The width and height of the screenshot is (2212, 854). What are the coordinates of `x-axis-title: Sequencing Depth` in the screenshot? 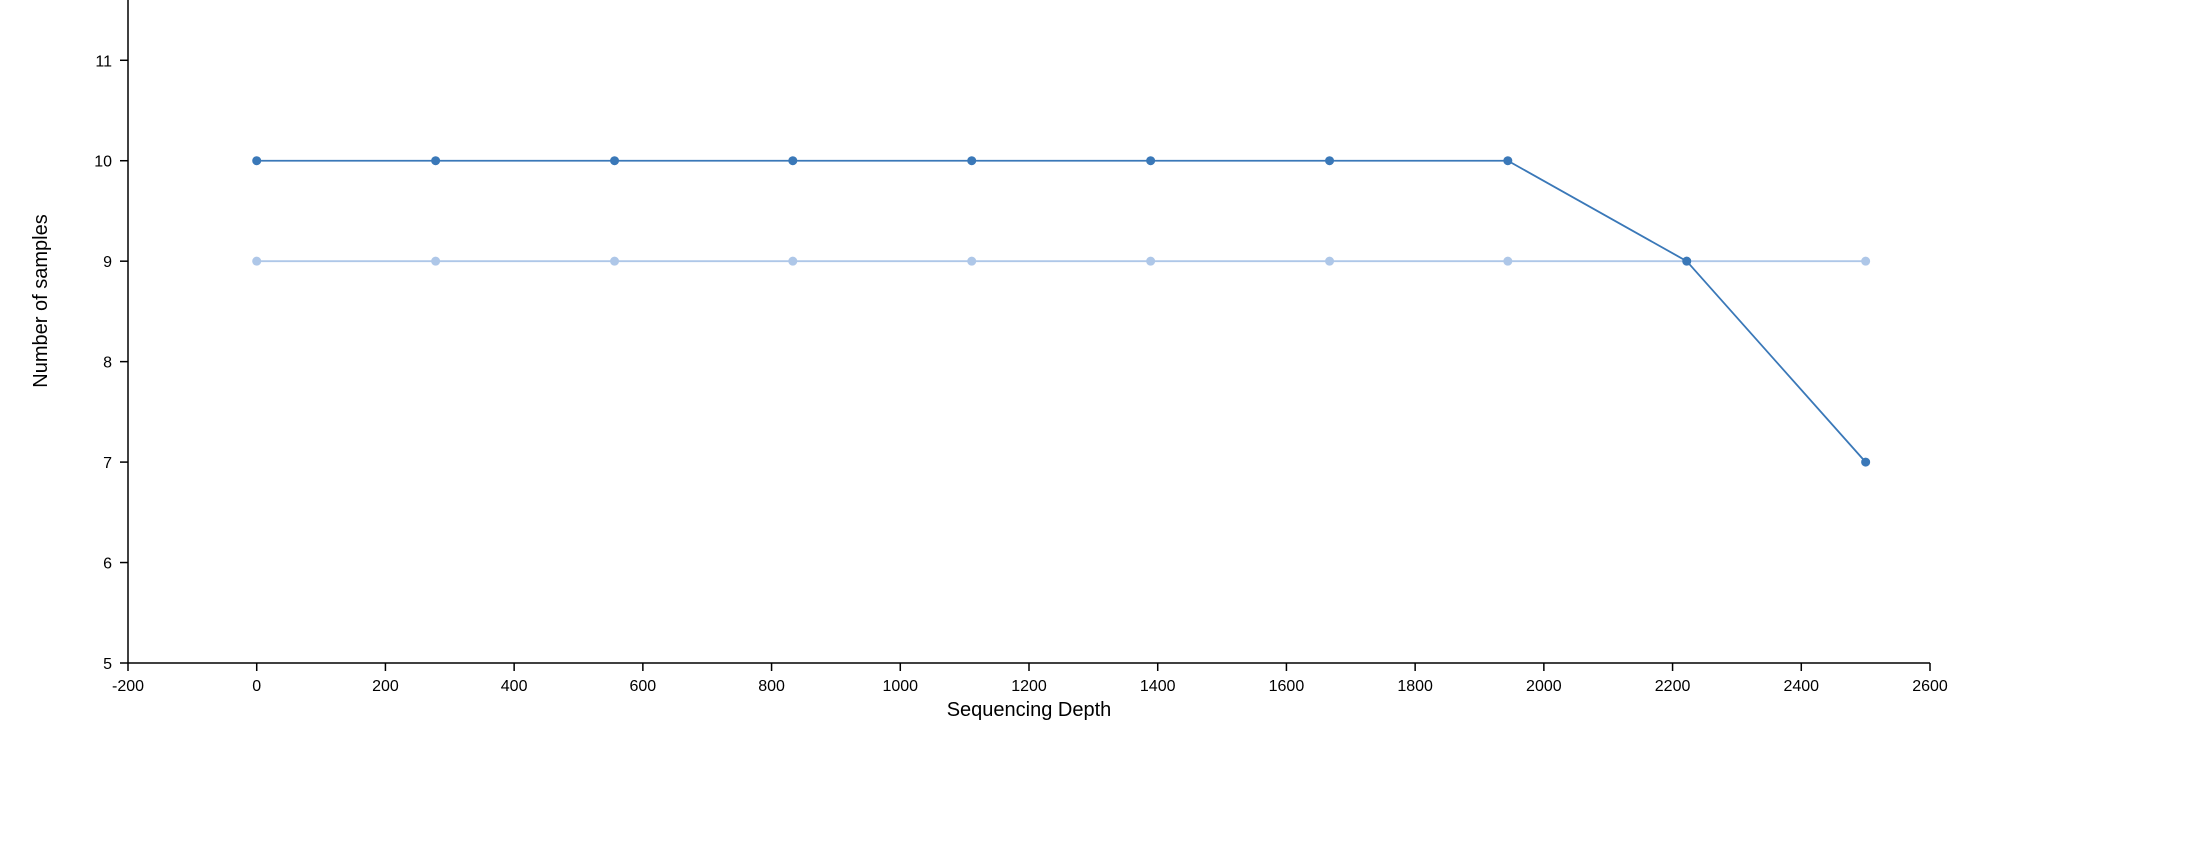 It's located at (1029, 710).